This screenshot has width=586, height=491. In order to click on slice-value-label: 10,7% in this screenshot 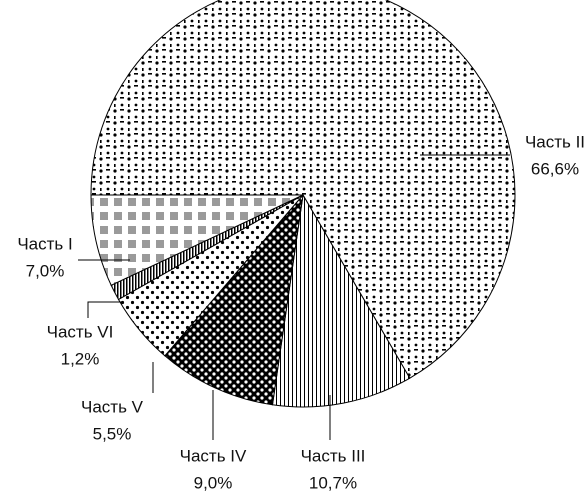, I will do `click(333, 482)`.